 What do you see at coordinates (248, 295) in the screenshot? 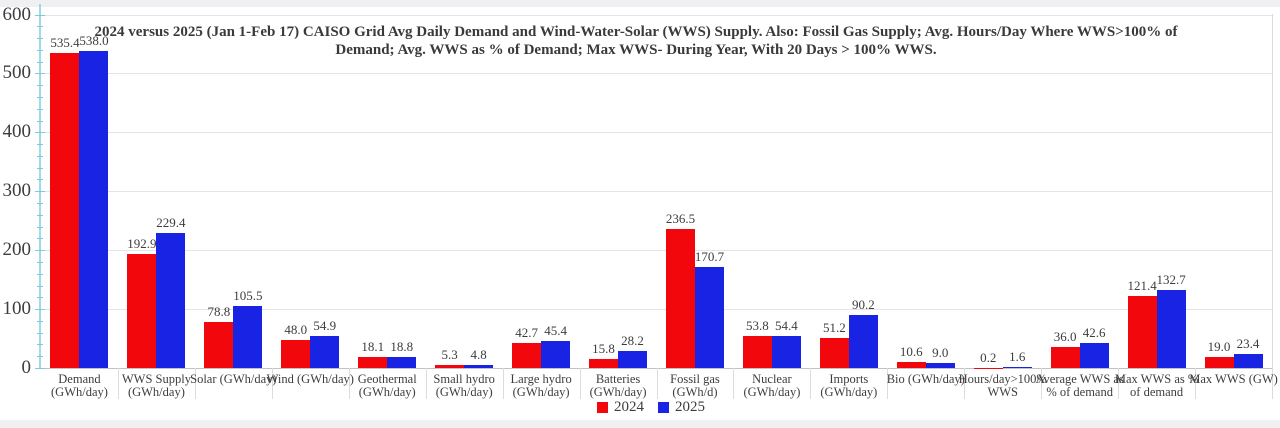
I see `bar-value-label: 105.5` at bounding box center [248, 295].